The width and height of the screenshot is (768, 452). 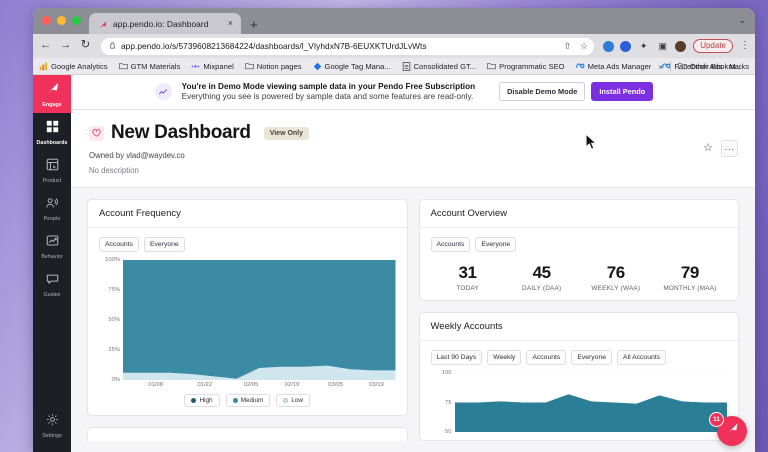 What do you see at coordinates (591, 142) in the screenshot?
I see `mouse-cursor` at bounding box center [591, 142].